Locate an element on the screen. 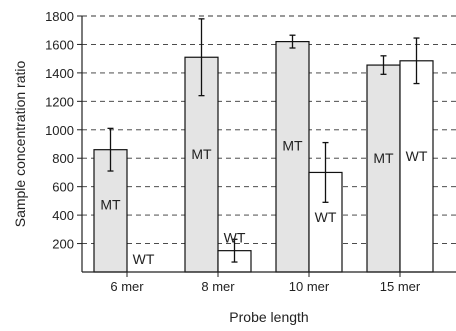 This screenshot has height=331, width=456. y-tick-label: 400 is located at coordinates (63, 215).